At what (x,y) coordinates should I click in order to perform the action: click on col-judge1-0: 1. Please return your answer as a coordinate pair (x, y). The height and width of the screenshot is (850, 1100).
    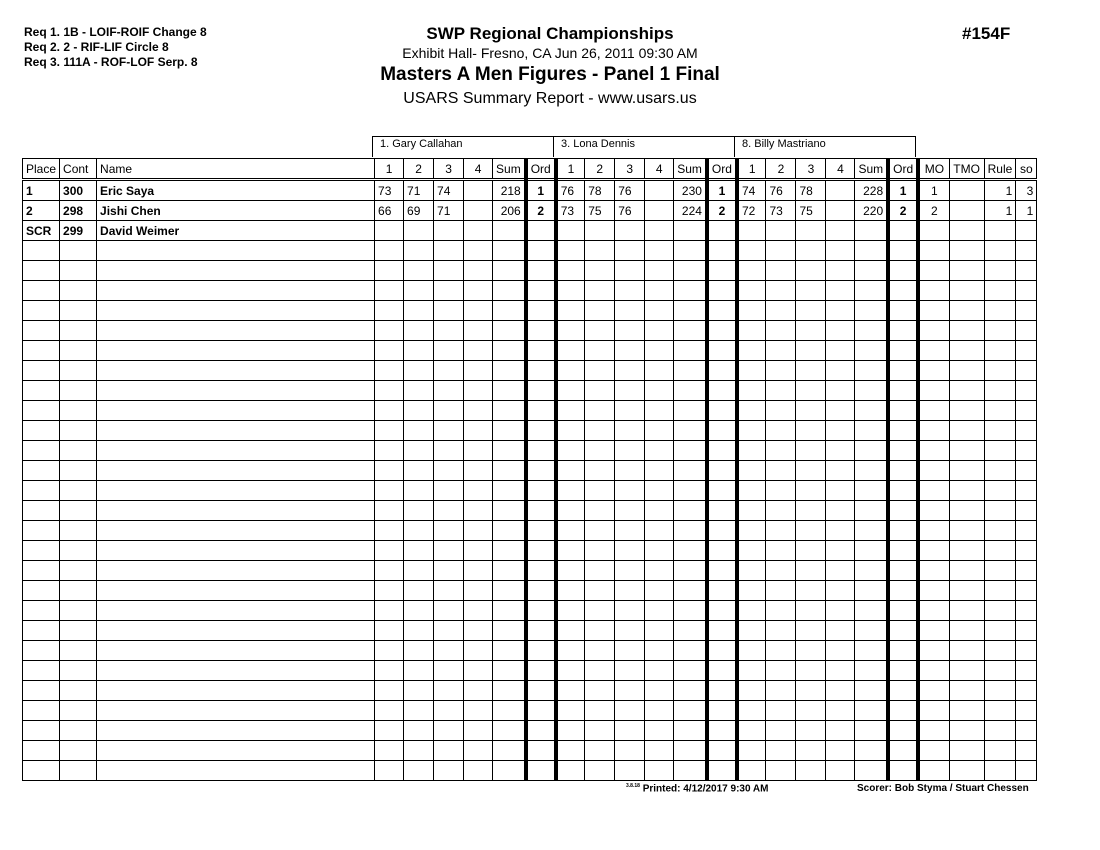
    Looking at the image, I should click on (389, 169).